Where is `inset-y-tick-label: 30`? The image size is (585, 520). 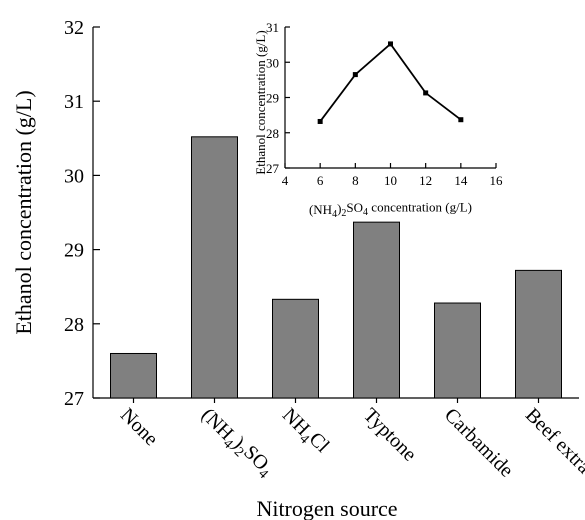 inset-y-tick-label: 30 is located at coordinates (272, 62).